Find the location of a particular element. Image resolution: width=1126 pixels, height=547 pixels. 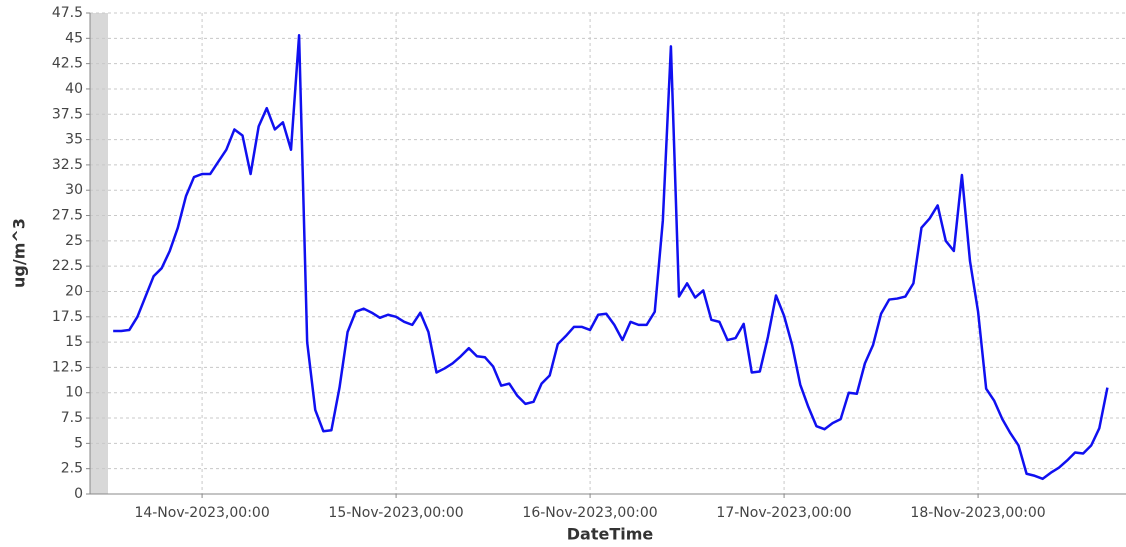

y-tick-label: 17.5 is located at coordinates (67, 317).